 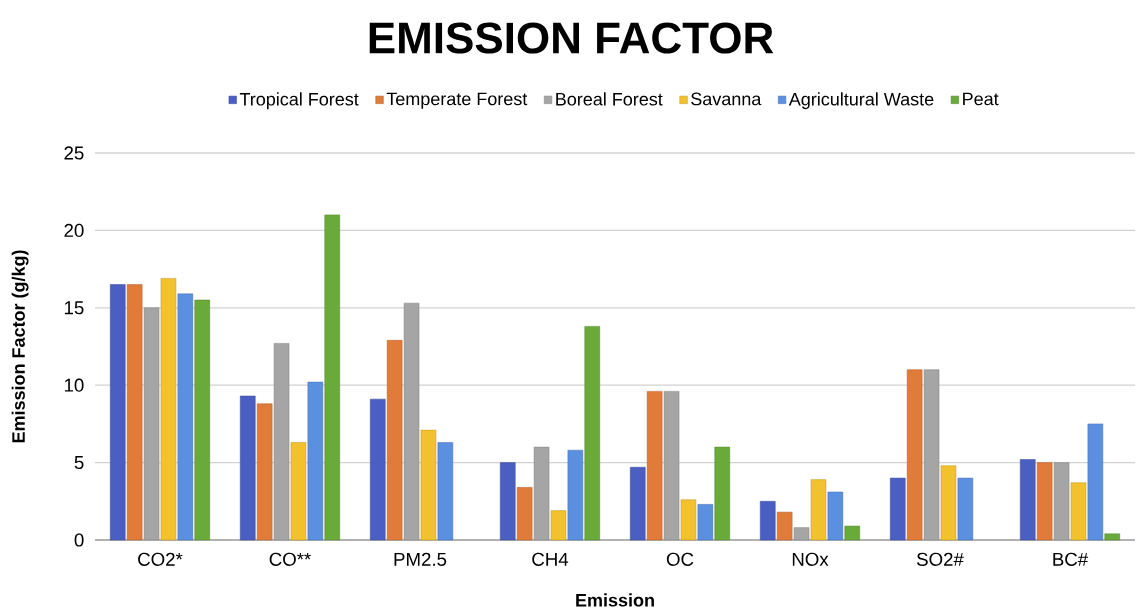 I want to click on y-tick-label: 25, so click(x=74, y=153).